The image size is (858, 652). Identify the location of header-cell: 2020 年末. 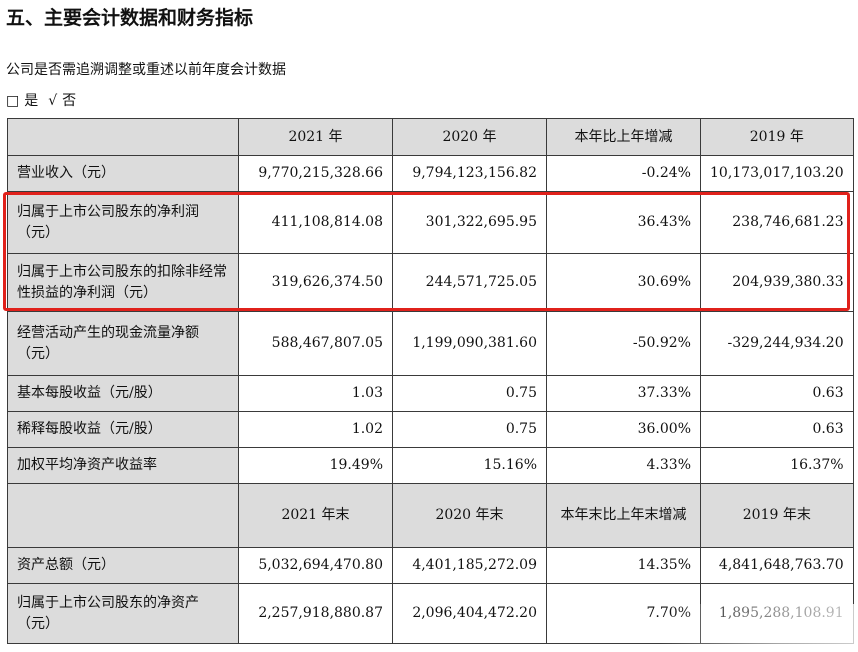
(469, 515).